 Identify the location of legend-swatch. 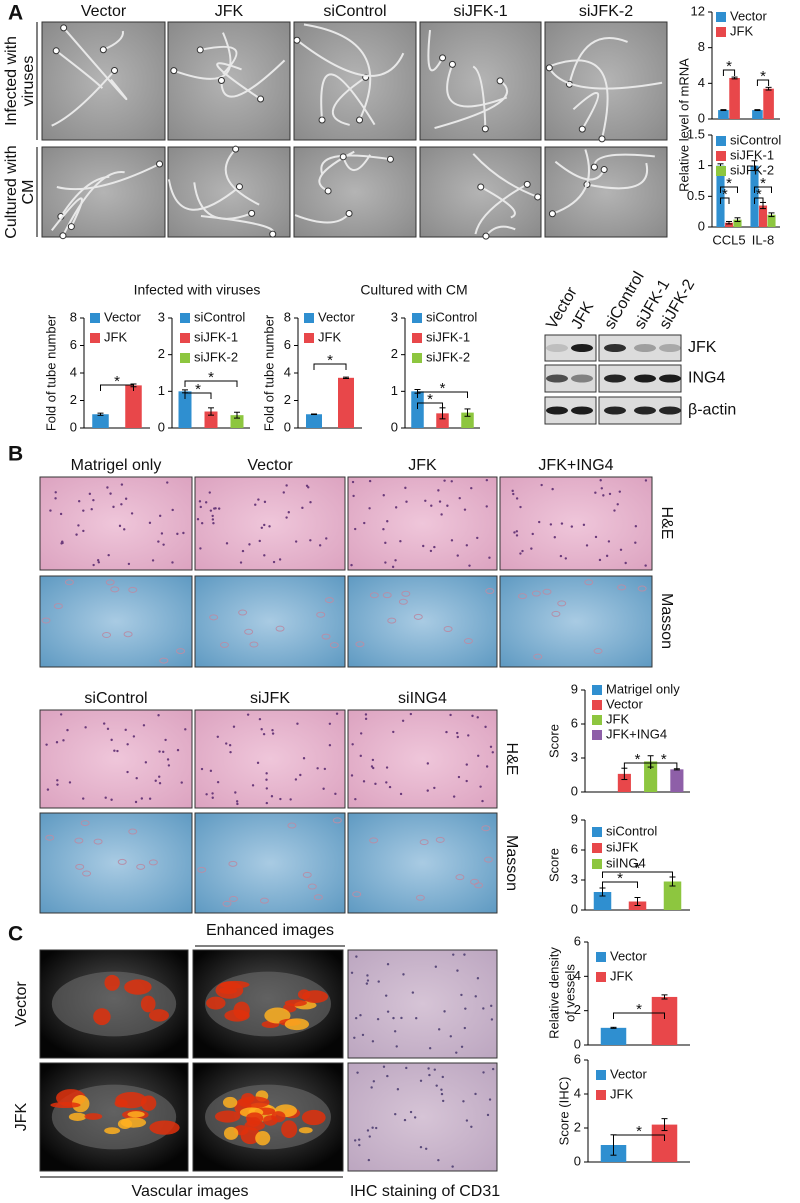
(95, 338).